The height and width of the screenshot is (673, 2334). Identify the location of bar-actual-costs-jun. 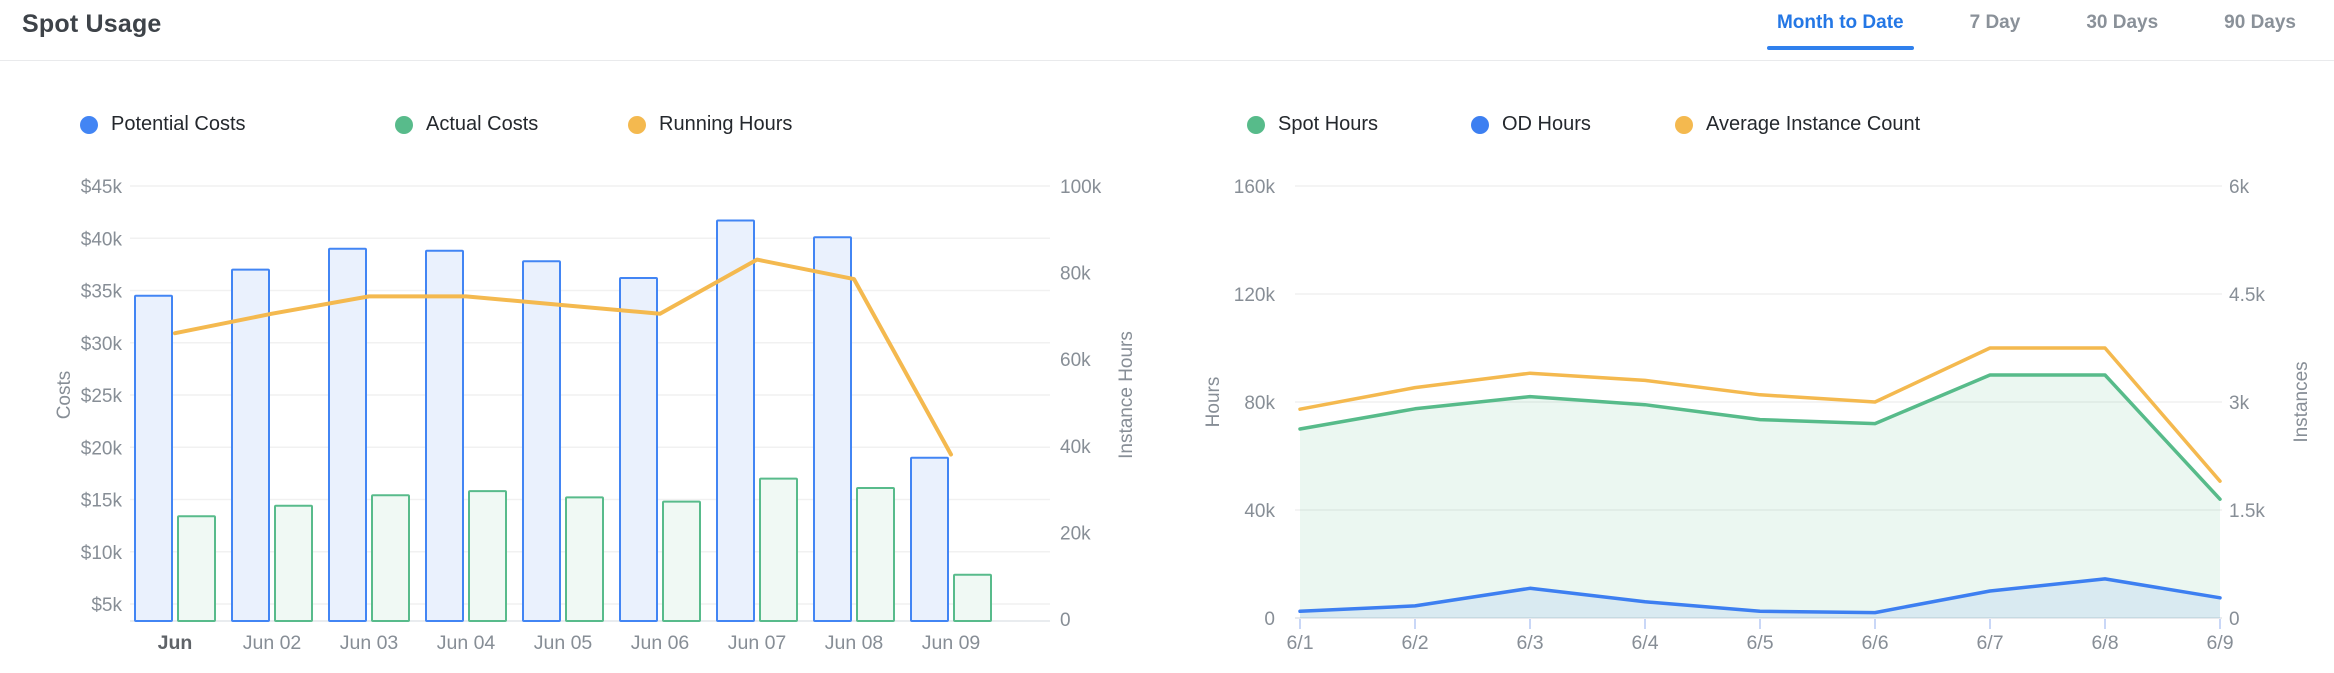
(196, 569).